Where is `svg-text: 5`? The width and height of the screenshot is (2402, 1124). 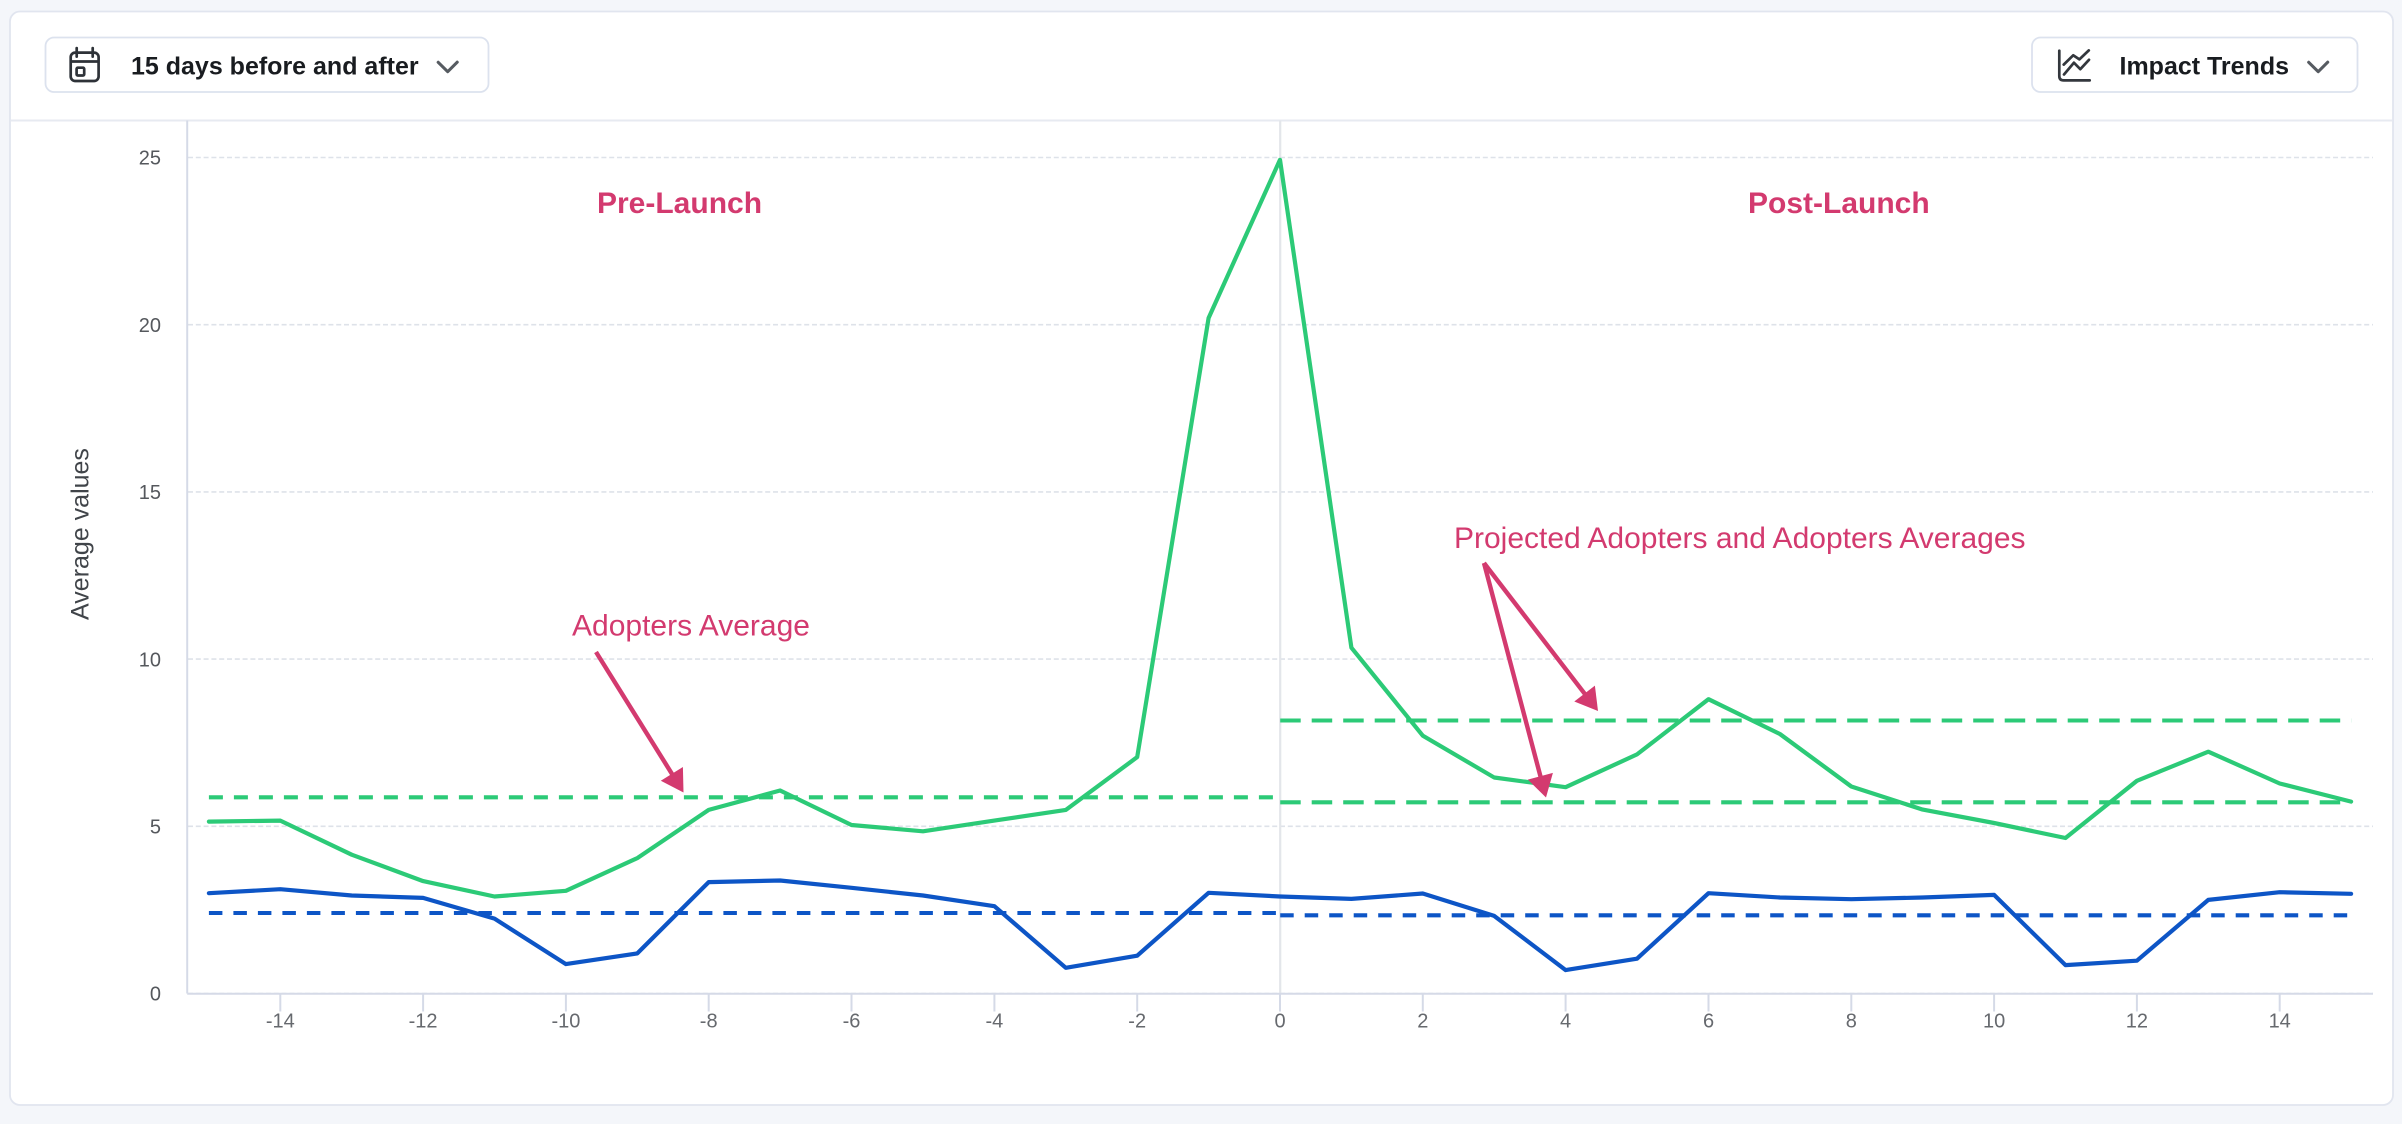
svg-text: 5 is located at coordinates (155, 828).